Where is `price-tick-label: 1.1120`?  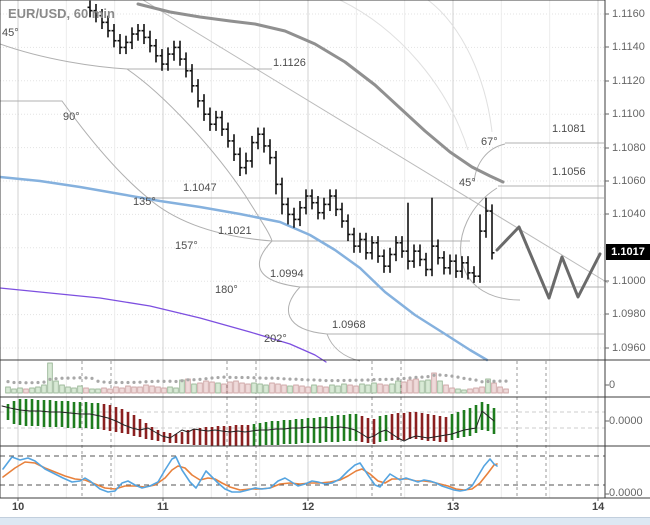
price-tick-label: 1.1120 is located at coordinates (628, 81).